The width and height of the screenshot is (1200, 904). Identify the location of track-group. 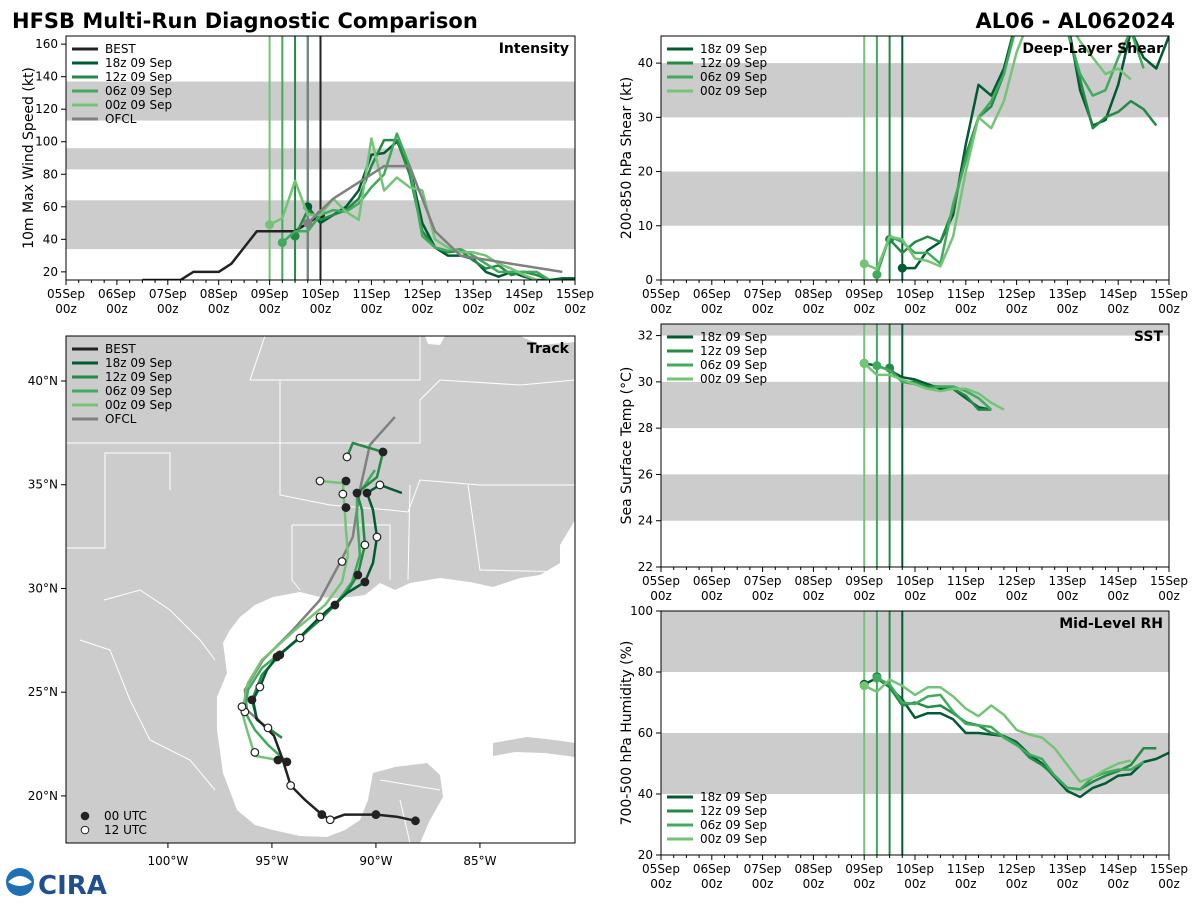
(328, 621).